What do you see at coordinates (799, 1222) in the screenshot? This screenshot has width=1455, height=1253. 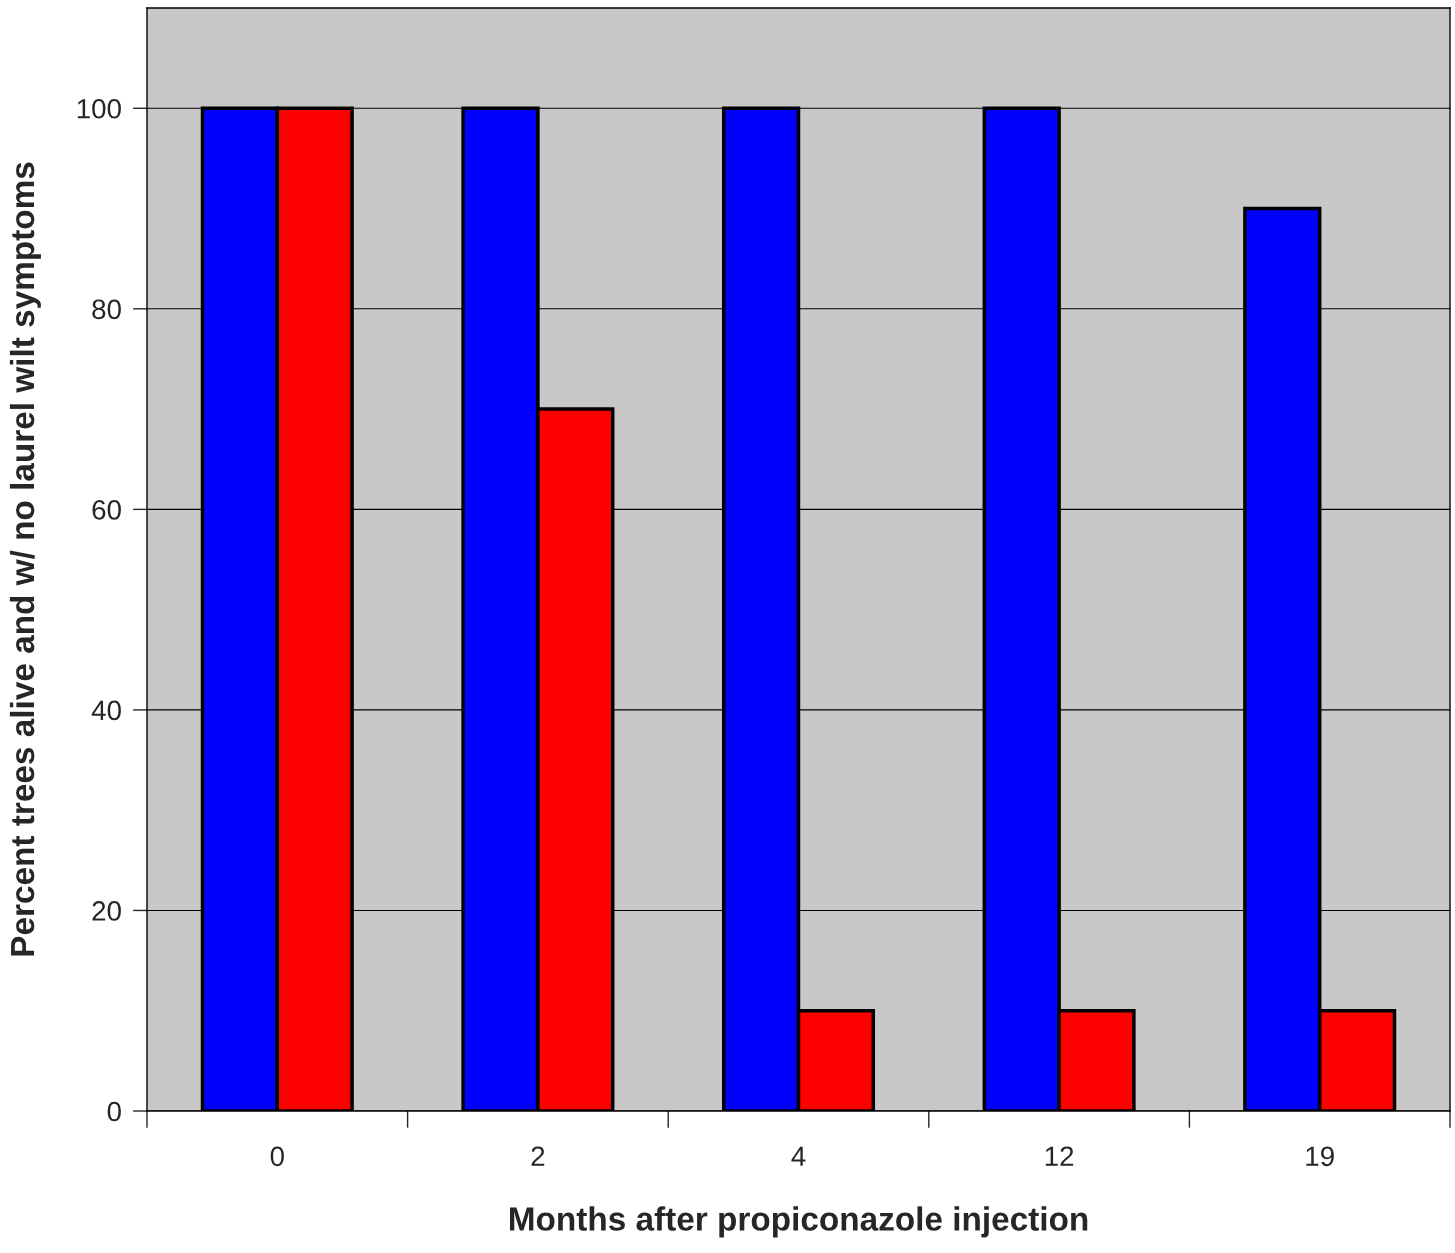 I see `x-axis-title: Months after propiconazole injection` at bounding box center [799, 1222].